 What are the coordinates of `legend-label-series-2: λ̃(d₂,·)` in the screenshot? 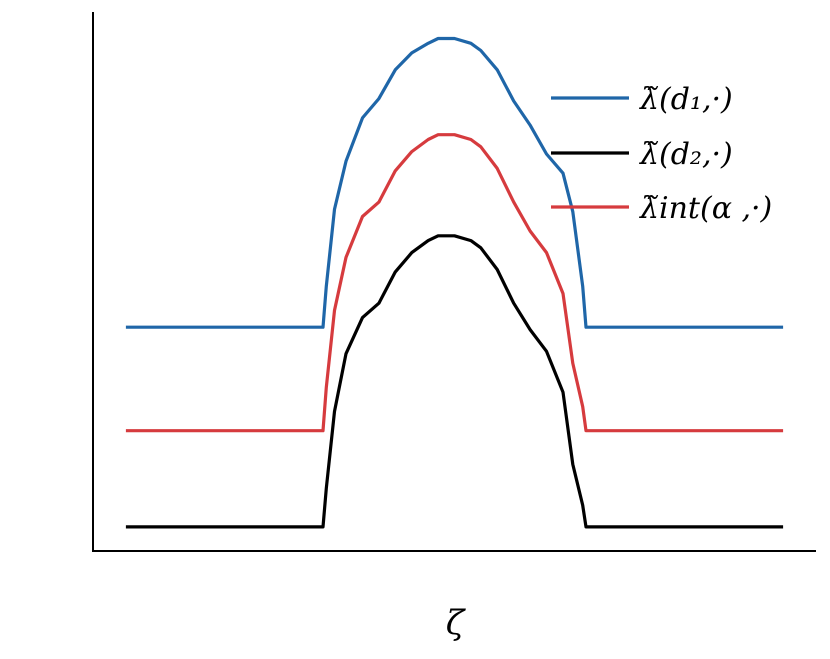 It's located at (686, 154).